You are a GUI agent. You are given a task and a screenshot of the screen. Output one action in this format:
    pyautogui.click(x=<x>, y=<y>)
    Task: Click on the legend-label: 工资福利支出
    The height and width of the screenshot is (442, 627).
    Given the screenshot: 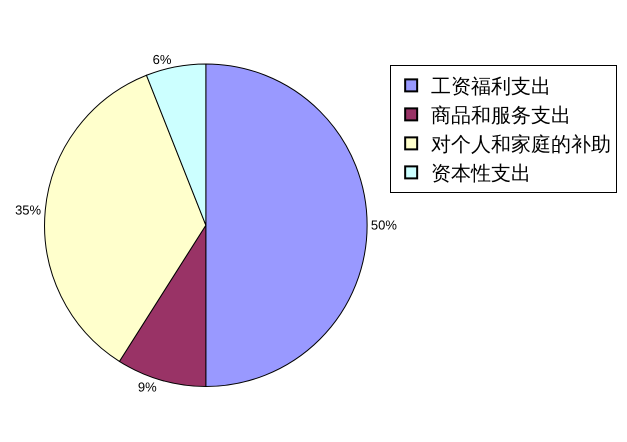 What is the action you would take?
    pyautogui.click(x=491, y=86)
    